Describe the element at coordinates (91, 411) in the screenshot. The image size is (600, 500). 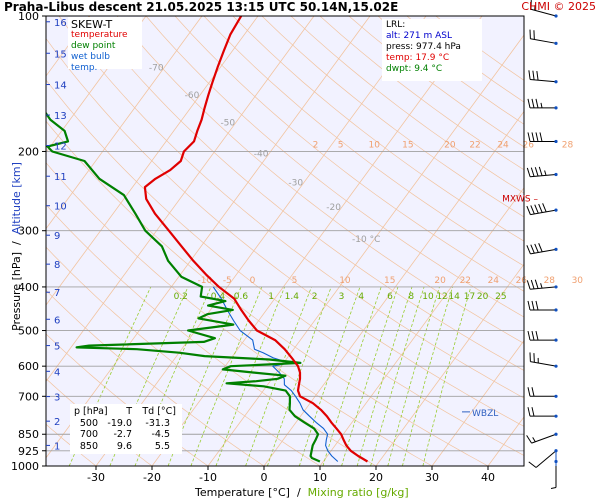
I see `table-header: p [hPa]` at that location.